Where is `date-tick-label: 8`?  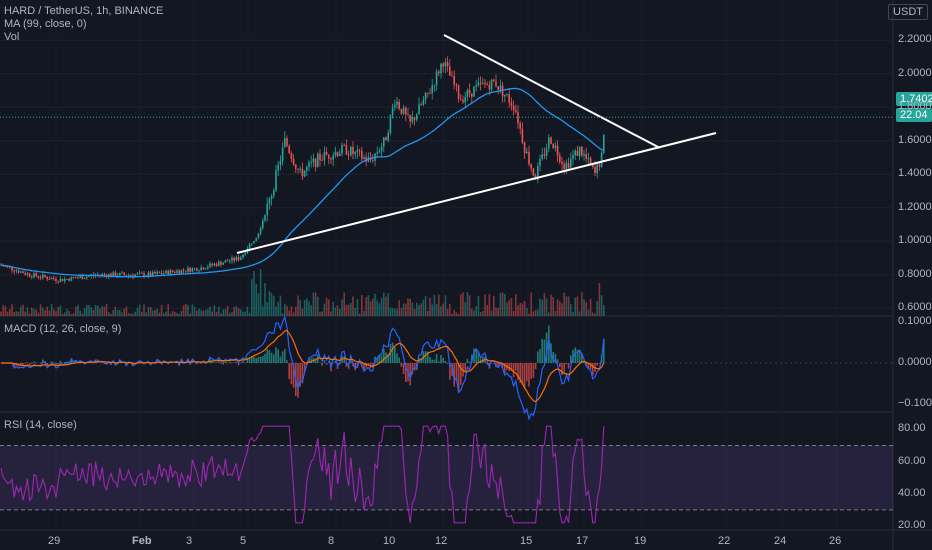 date-tick-label: 8 is located at coordinates (331, 541).